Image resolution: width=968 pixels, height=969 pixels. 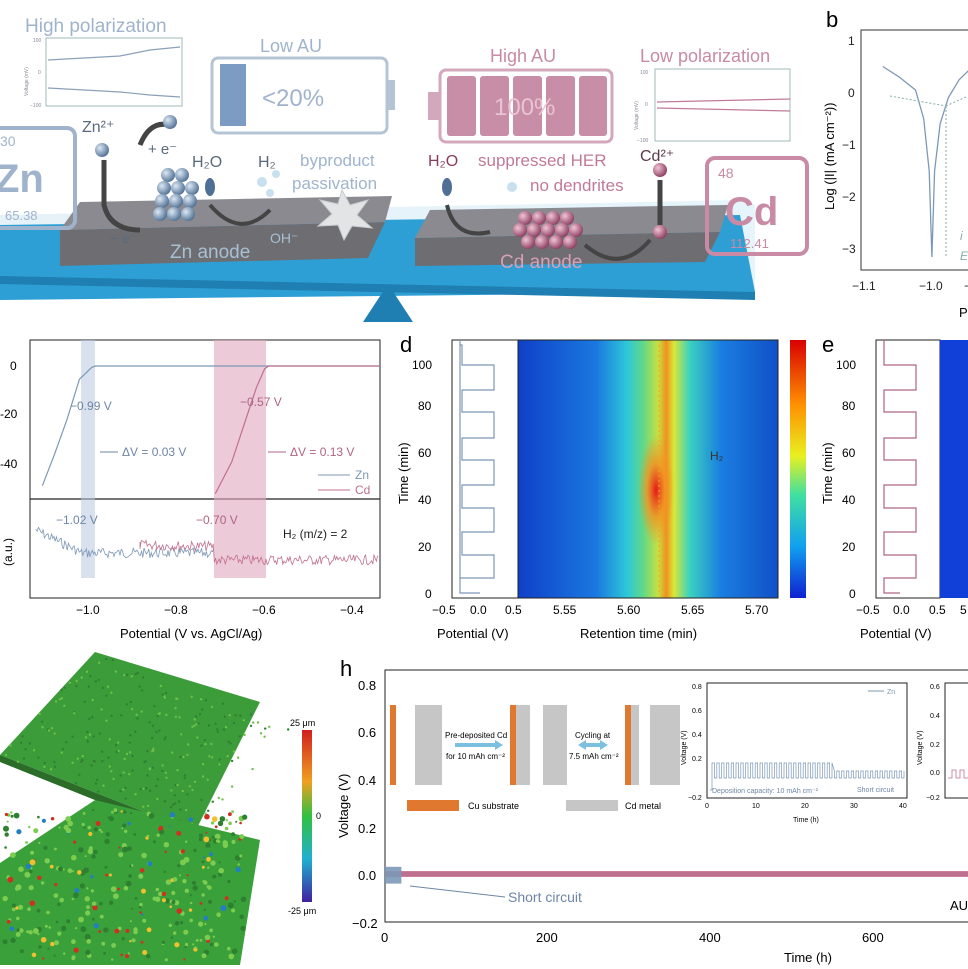 I want to click on d-xtick: 5.65, so click(x=693, y=610).